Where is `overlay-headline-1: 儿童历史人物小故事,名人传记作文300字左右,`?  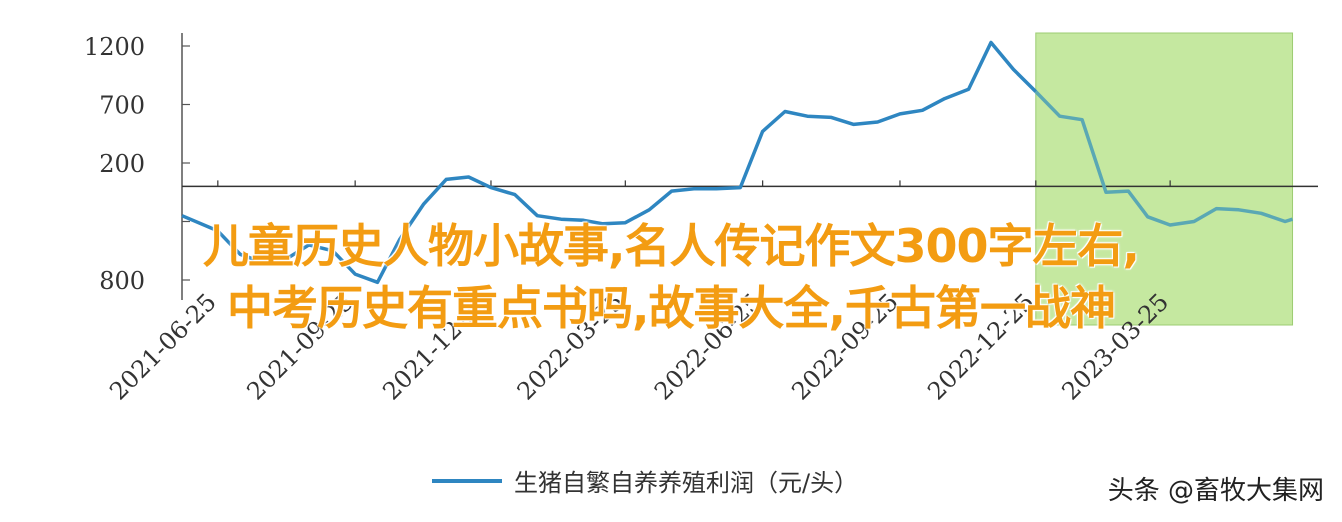
overlay-headline-1: 儿童历史人物小故事,名人传记作文300字左右, is located at coordinates (671, 246).